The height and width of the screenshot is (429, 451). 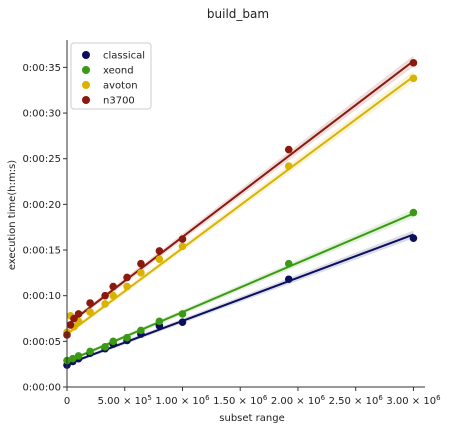 I want to click on legend-marker-xeond, so click(x=86, y=70).